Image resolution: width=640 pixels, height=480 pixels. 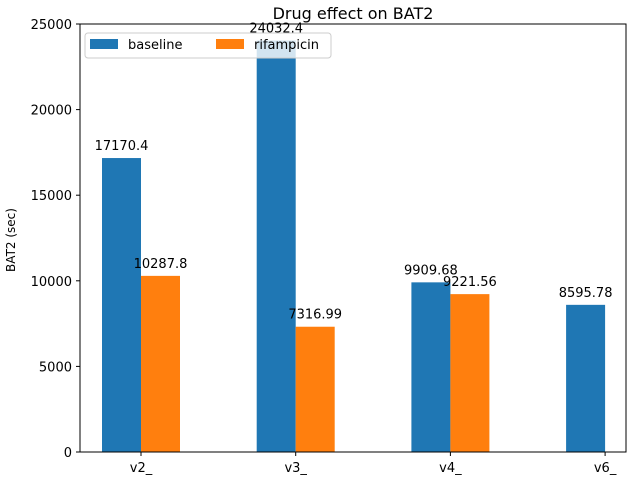 What do you see at coordinates (121, 305) in the screenshot?
I see `bar-baseline-v2` at bounding box center [121, 305].